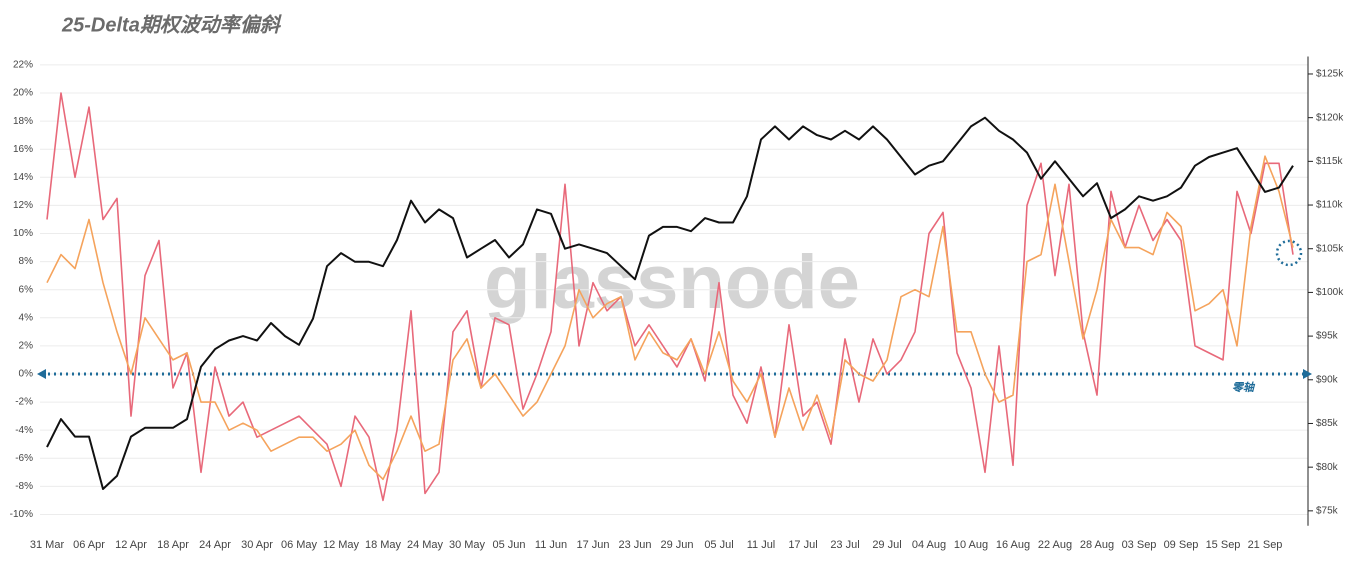  I want to click on y2-tick-label: $110k, so click(1330, 205).